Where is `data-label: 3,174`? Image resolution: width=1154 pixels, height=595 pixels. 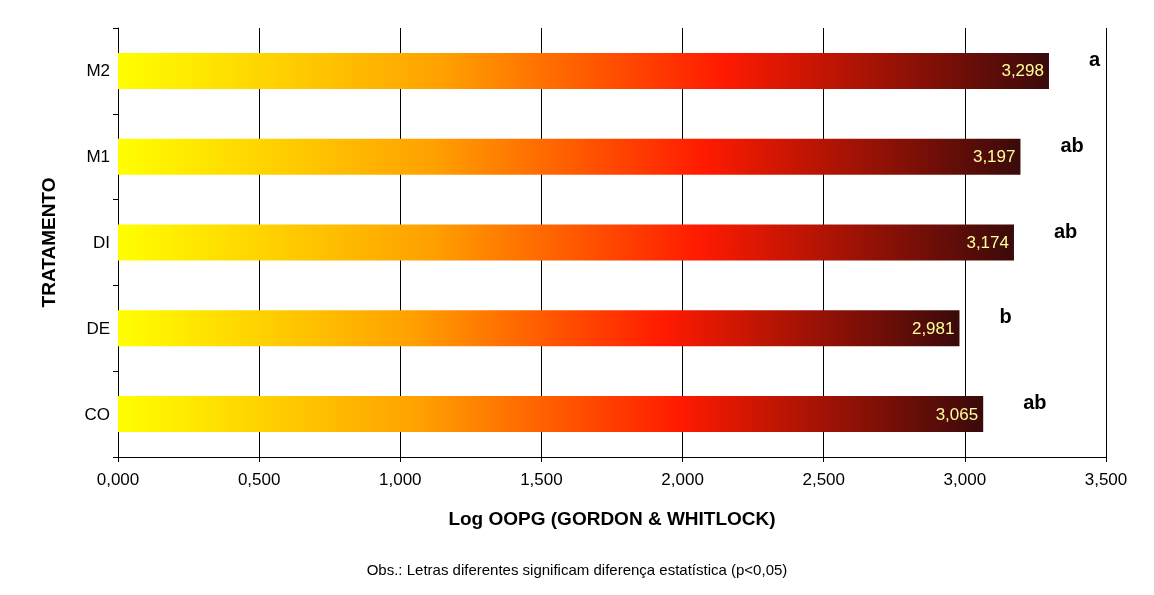 data-label: 3,174 is located at coordinates (987, 242).